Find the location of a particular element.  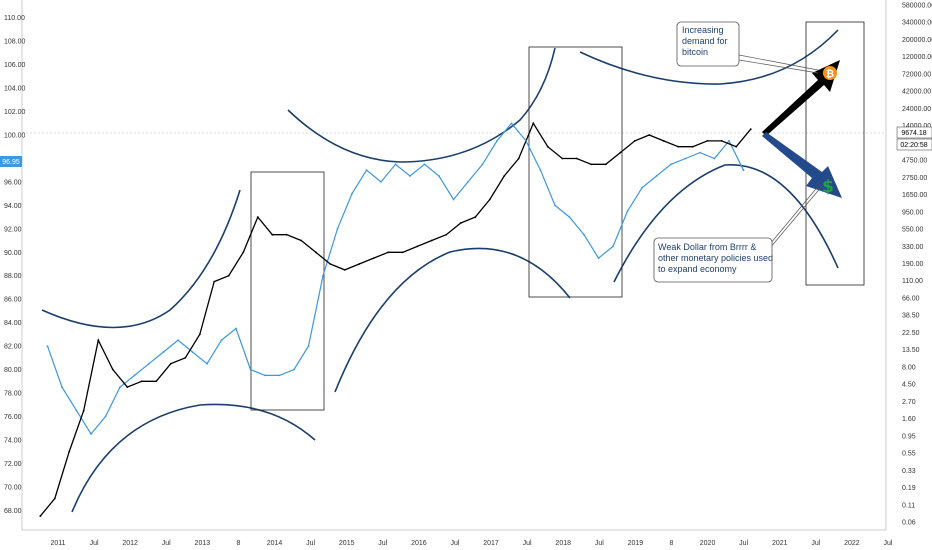

right-tick-label: 22.50 is located at coordinates (911, 333).